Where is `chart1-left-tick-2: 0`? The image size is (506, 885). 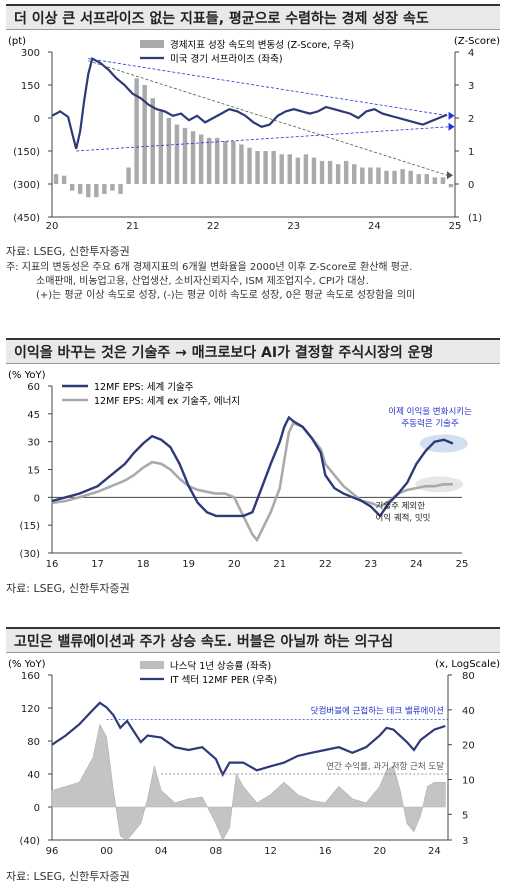 chart1-left-tick-2: 0 is located at coordinates (37, 119).